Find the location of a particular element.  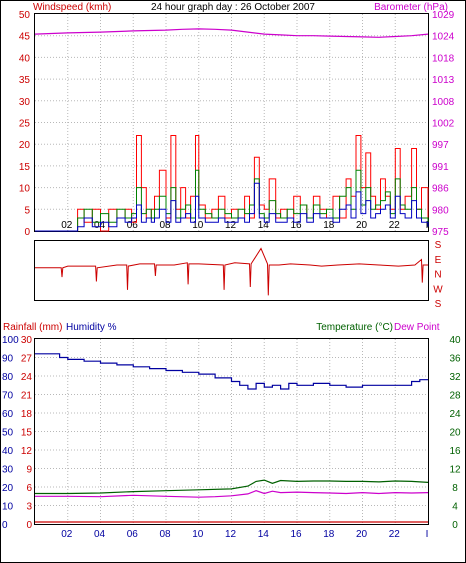

windspeed-tick-label: 0 is located at coordinates (27, 232).